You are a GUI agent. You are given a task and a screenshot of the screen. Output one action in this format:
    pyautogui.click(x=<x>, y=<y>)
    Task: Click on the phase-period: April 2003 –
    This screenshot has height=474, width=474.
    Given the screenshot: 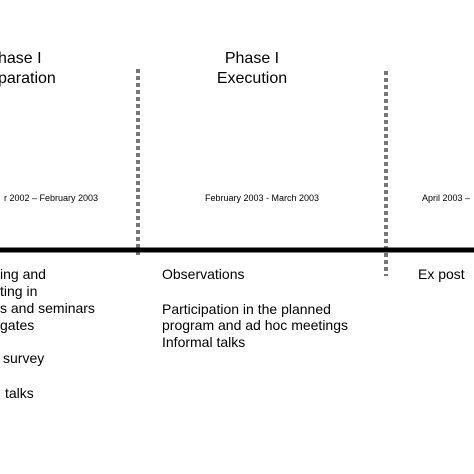 What is the action you would take?
    pyautogui.click(x=446, y=198)
    